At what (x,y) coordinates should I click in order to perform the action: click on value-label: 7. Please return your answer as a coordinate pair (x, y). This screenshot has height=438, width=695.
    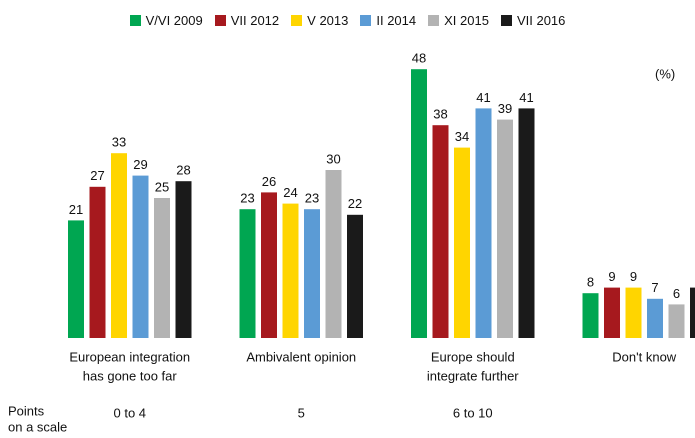
    Looking at the image, I should click on (654, 287).